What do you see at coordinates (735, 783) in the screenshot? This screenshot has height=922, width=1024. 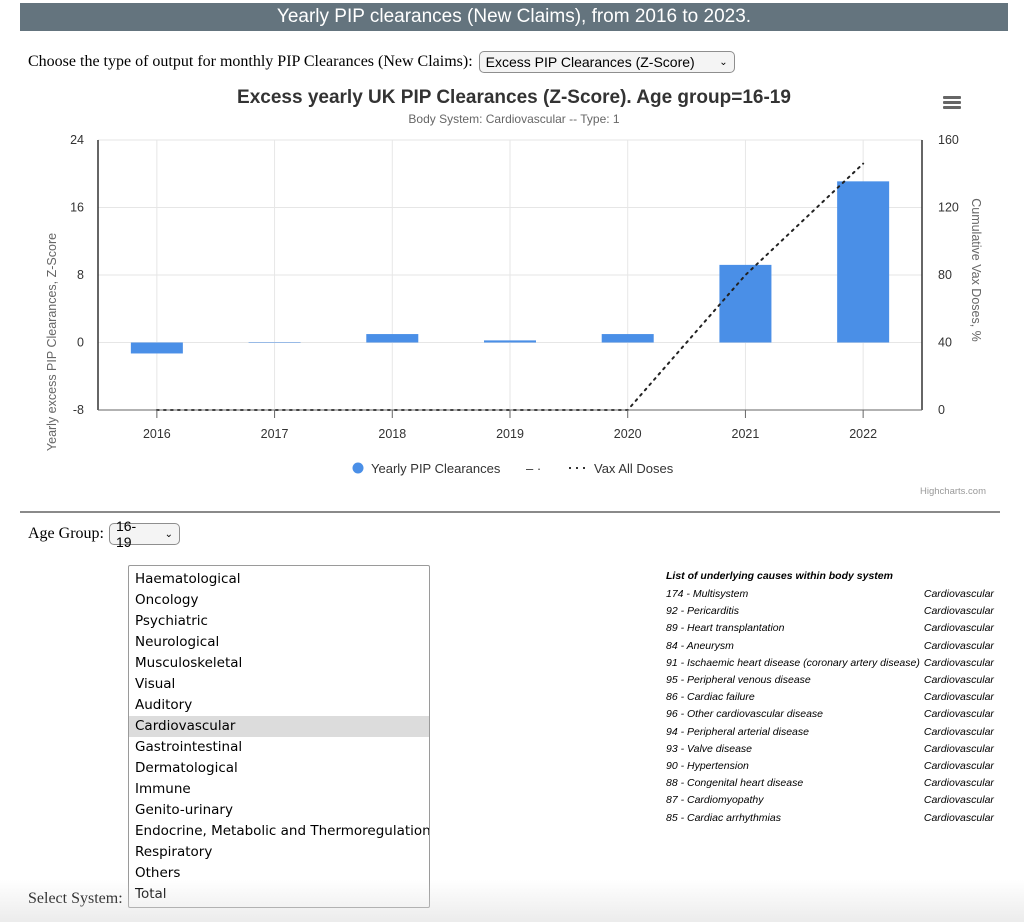 I see `cause-name: 88 - Congenital heart disease` at bounding box center [735, 783].